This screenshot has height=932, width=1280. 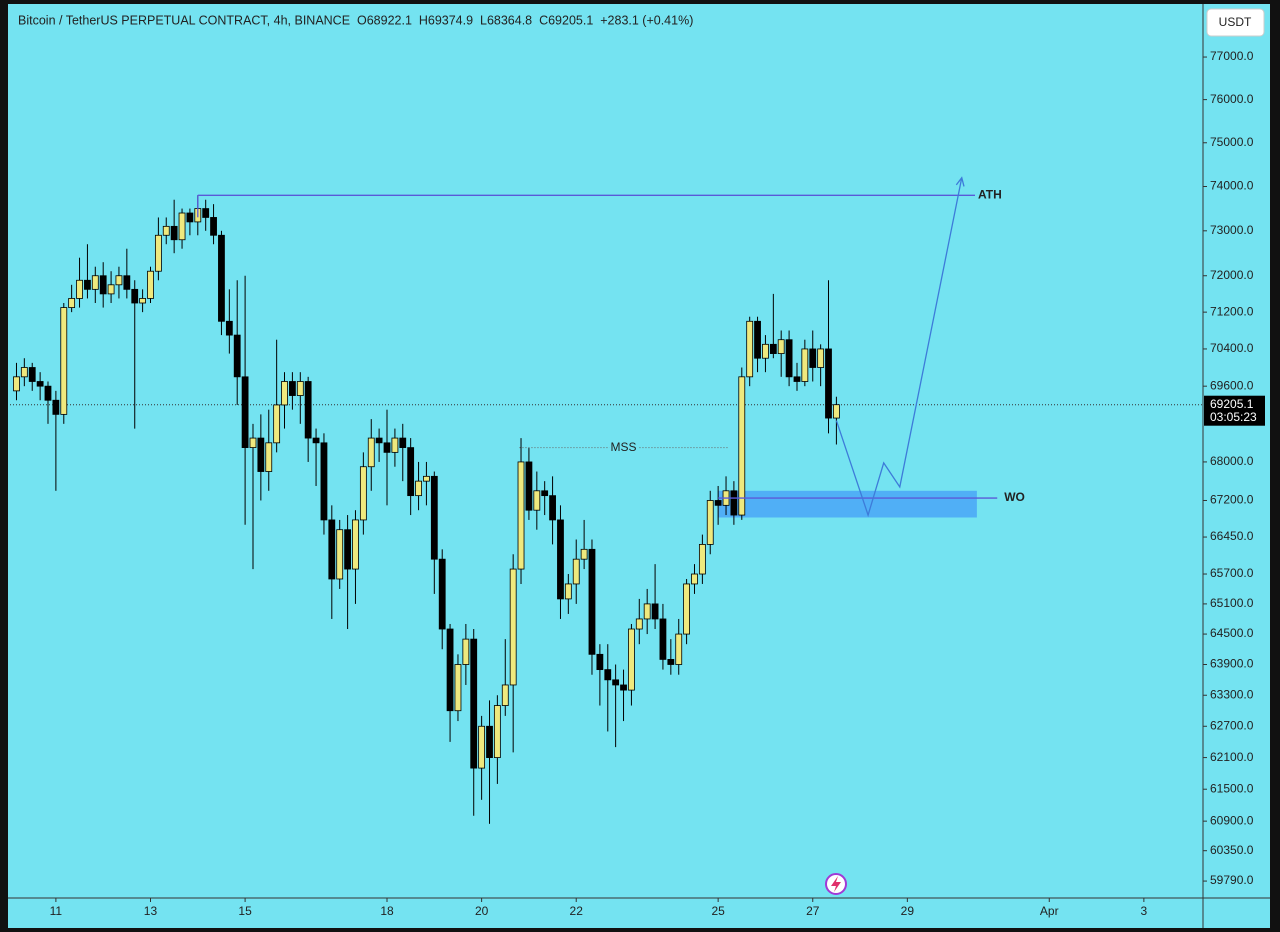 What do you see at coordinates (1049, 911) in the screenshot?
I see `x-tick-label: Apr` at bounding box center [1049, 911].